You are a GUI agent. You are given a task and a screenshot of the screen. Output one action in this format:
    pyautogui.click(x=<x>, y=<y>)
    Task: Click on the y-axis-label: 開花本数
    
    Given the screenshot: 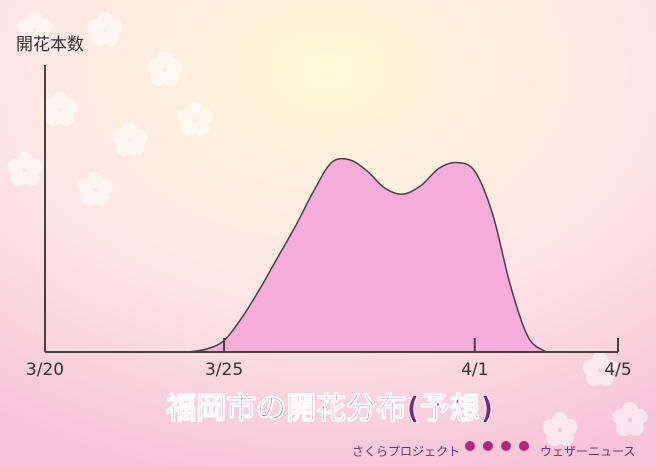 What is the action you would take?
    pyautogui.click(x=50, y=45)
    